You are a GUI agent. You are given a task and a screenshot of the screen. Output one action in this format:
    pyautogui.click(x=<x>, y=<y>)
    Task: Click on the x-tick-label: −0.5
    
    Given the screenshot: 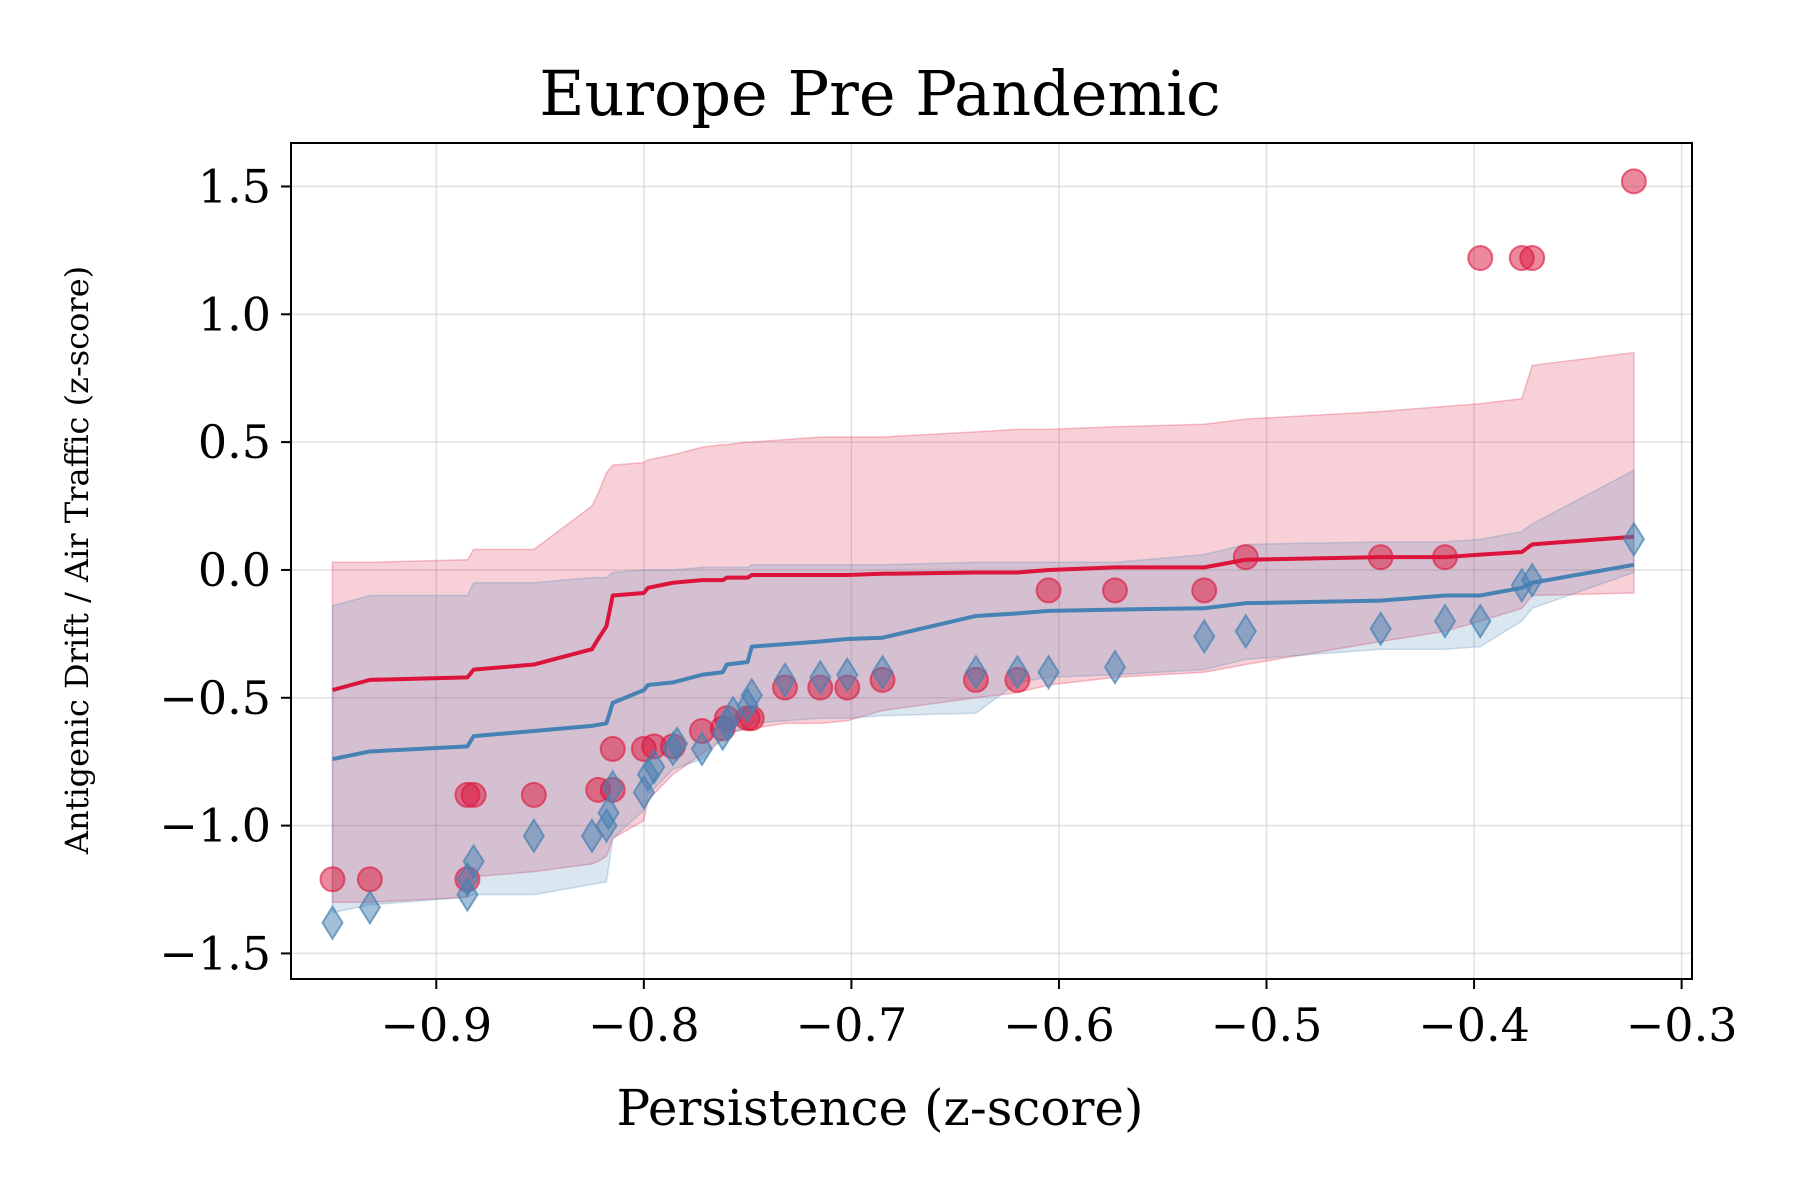 What is the action you would take?
    pyautogui.click(x=1267, y=1025)
    